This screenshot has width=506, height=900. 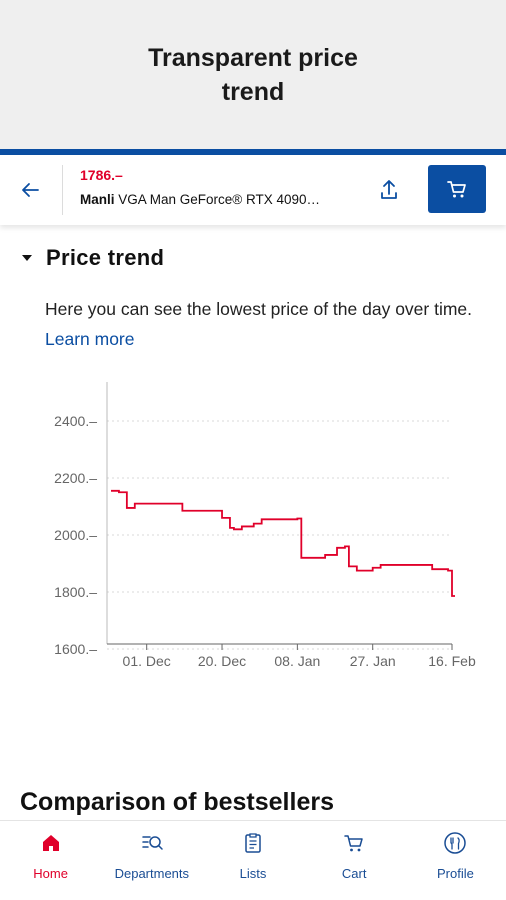 What do you see at coordinates (75, 535) in the screenshot?
I see `y-tick-label: 2000.–` at bounding box center [75, 535].